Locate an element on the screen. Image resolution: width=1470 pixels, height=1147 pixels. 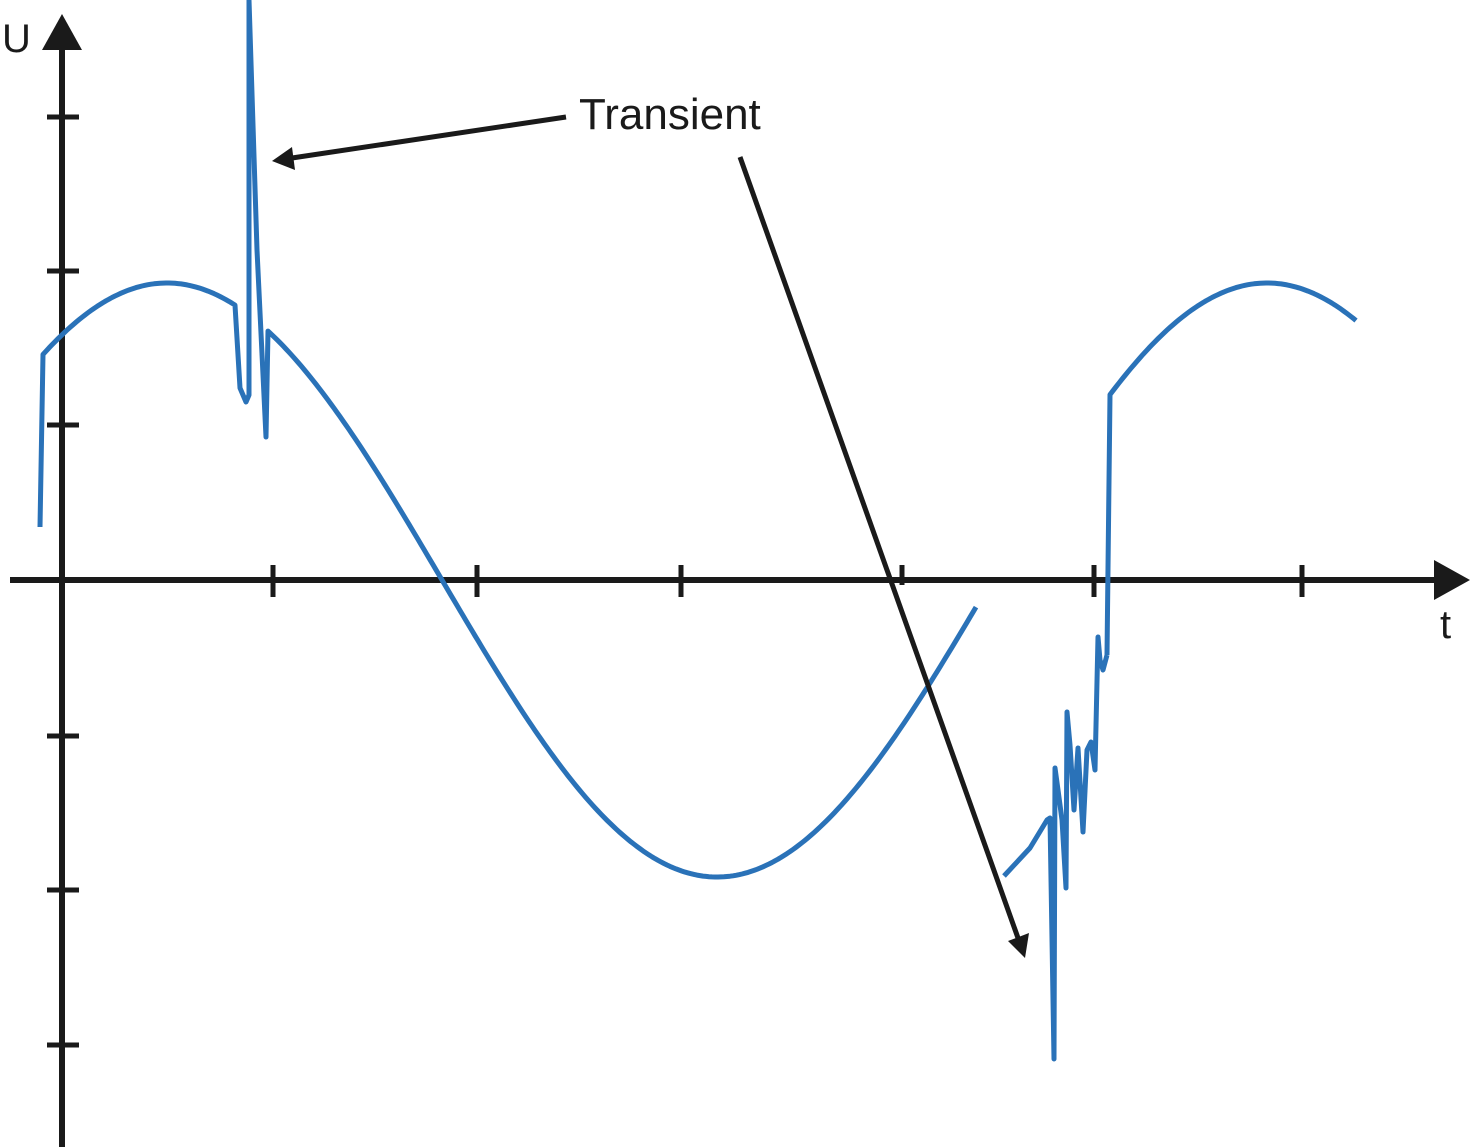
annotation-label: Transient is located at coordinates (670, 114).